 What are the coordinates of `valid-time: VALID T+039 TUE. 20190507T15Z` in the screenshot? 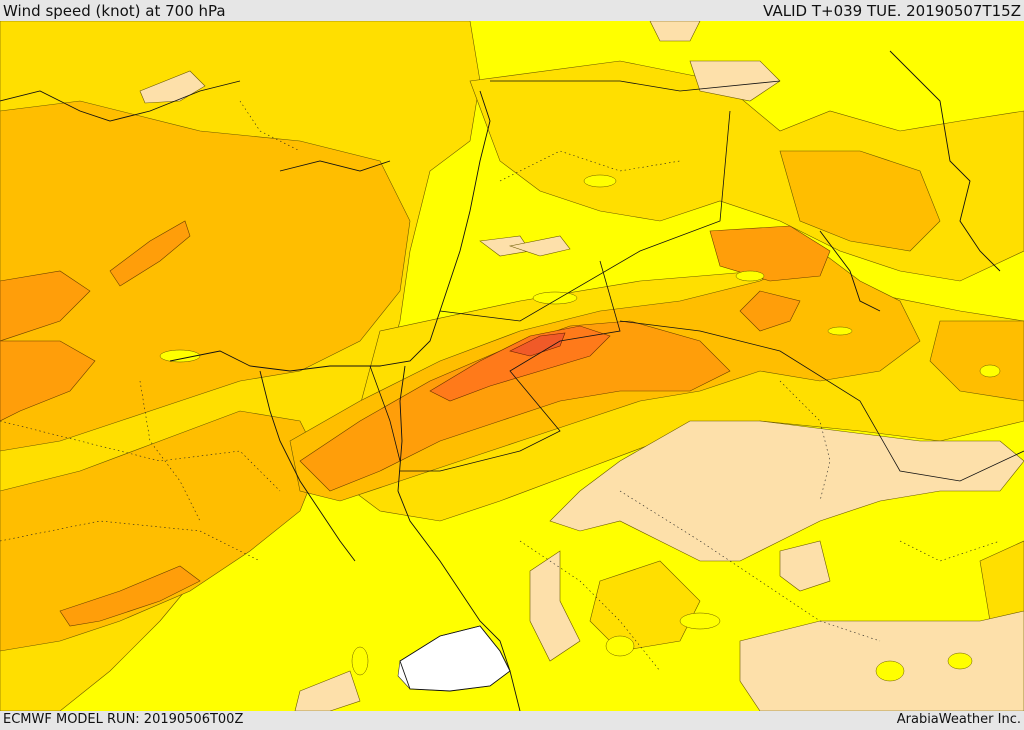 It's located at (892, 10).